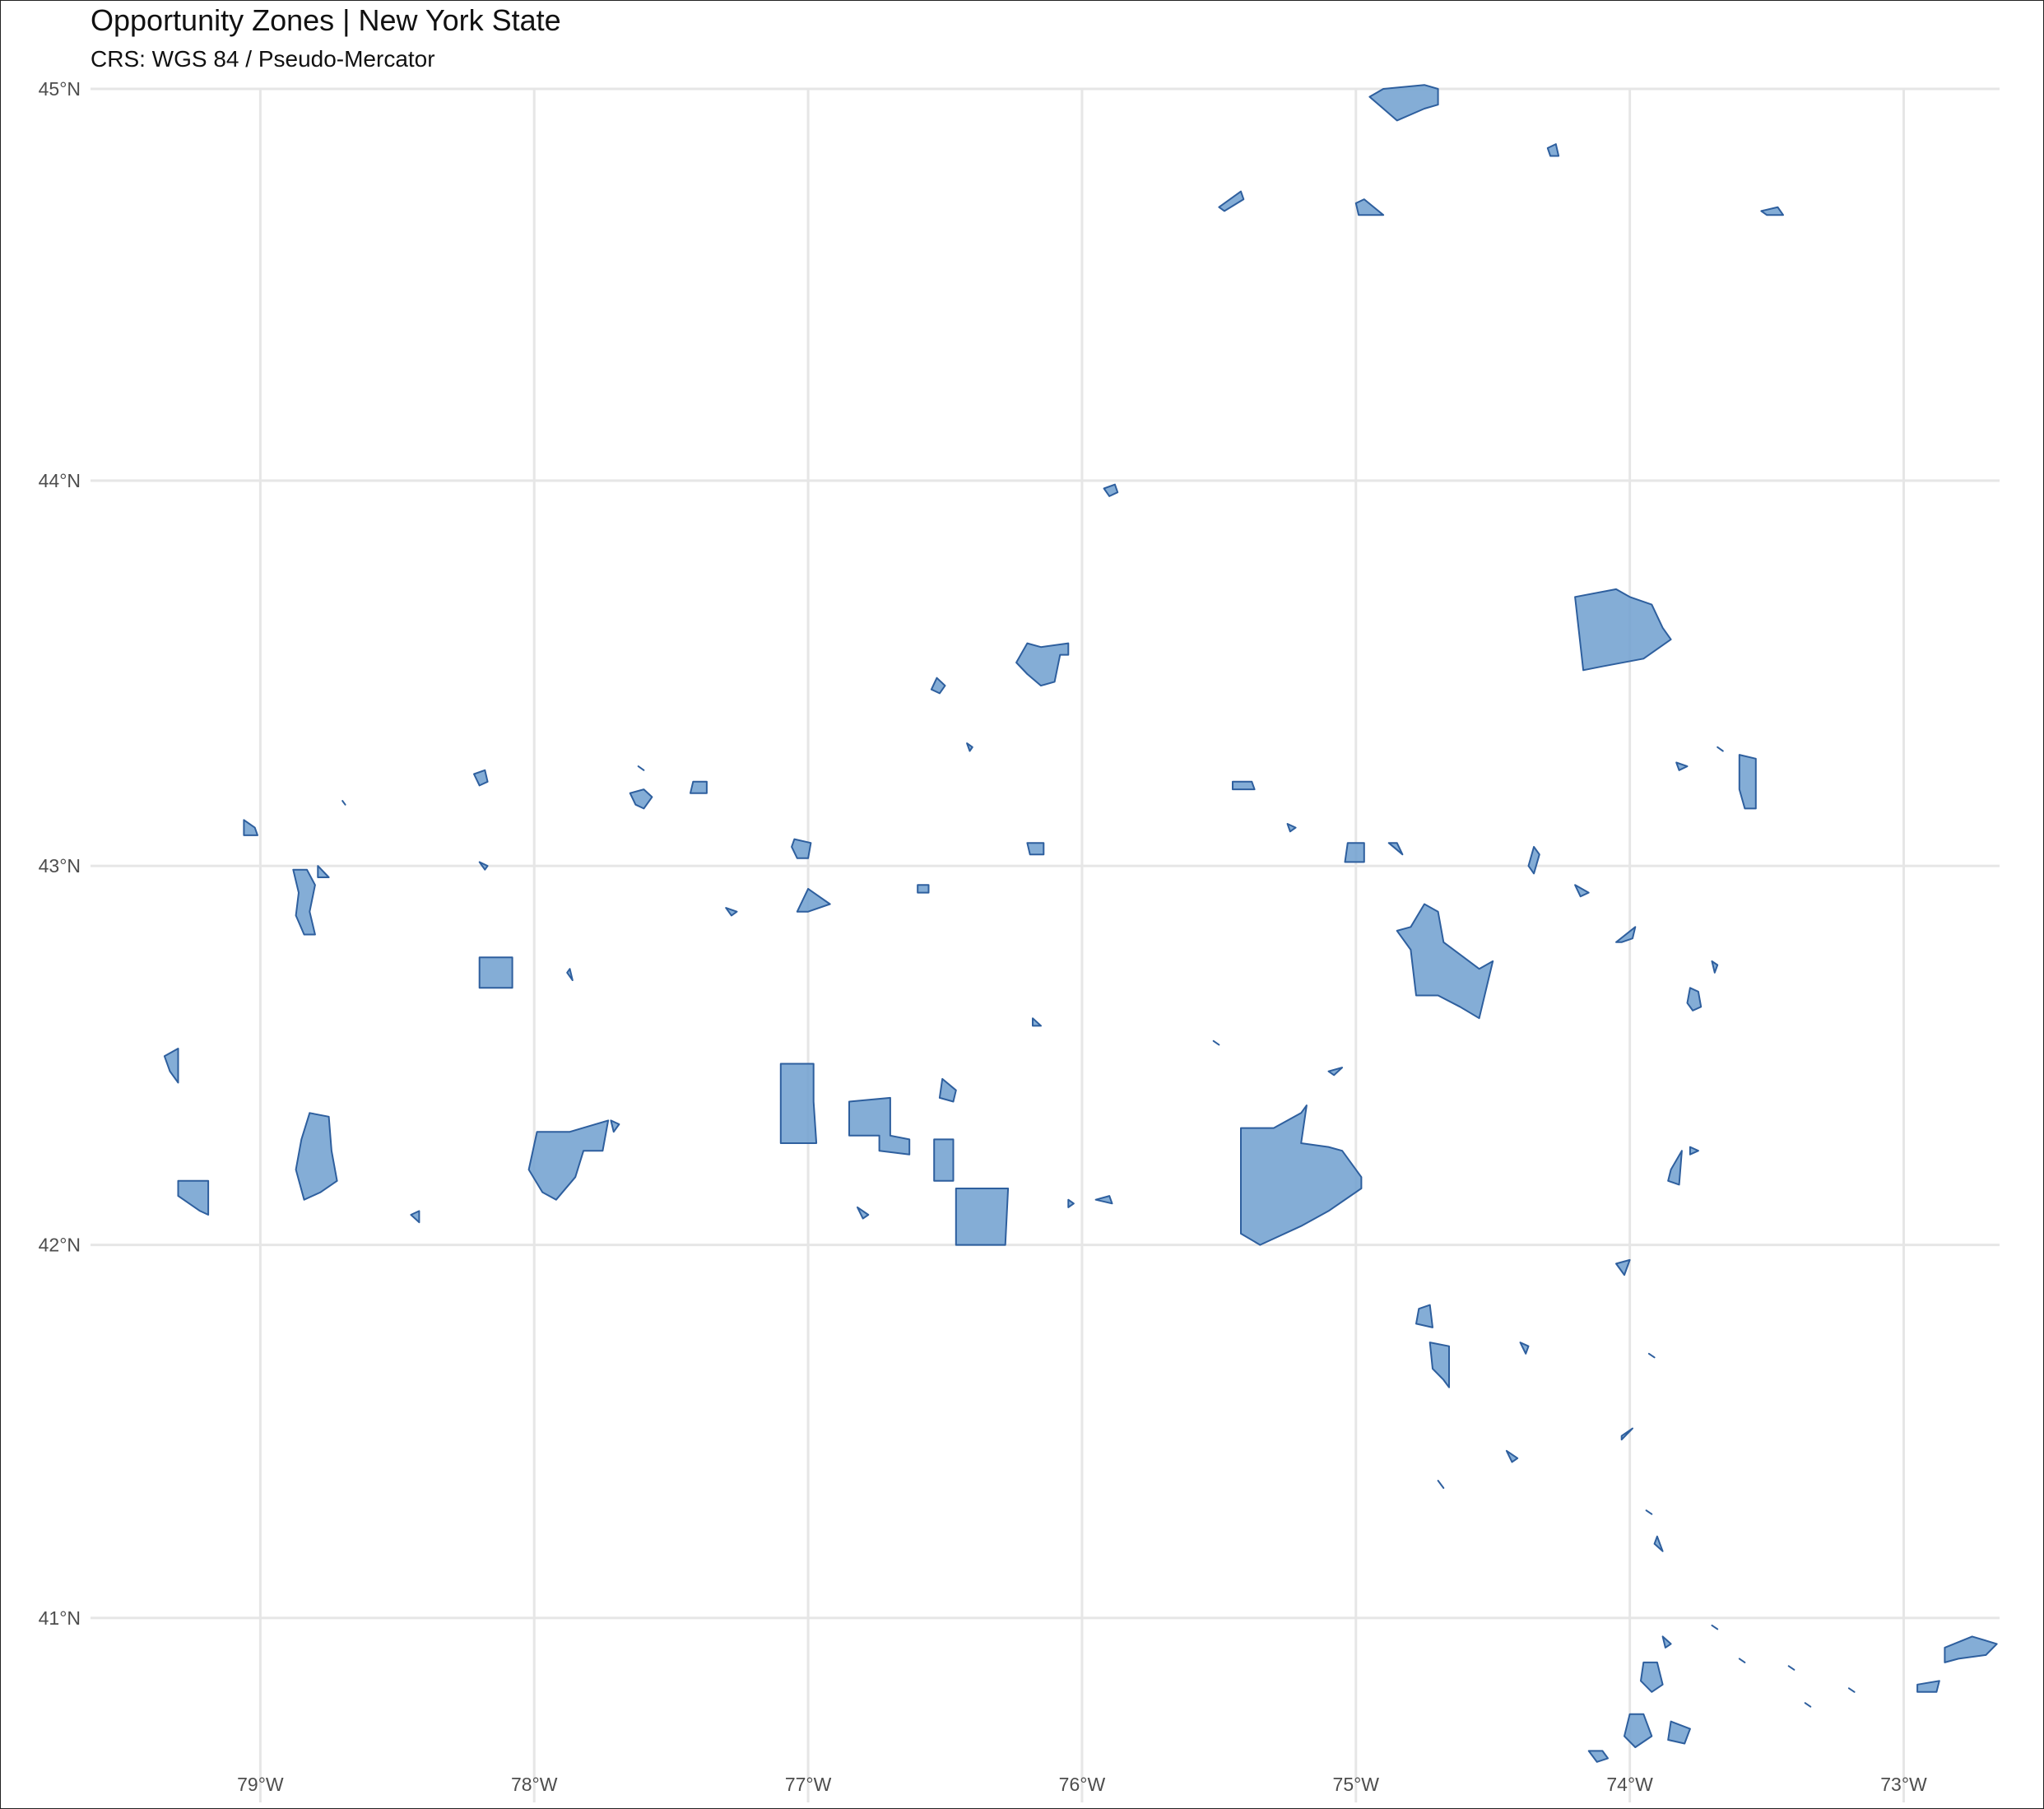 The width and height of the screenshot is (2044, 1809). Describe the element at coordinates (304, 902) in the screenshot. I see `opportunity-zone-buffalo-cluster` at that location.